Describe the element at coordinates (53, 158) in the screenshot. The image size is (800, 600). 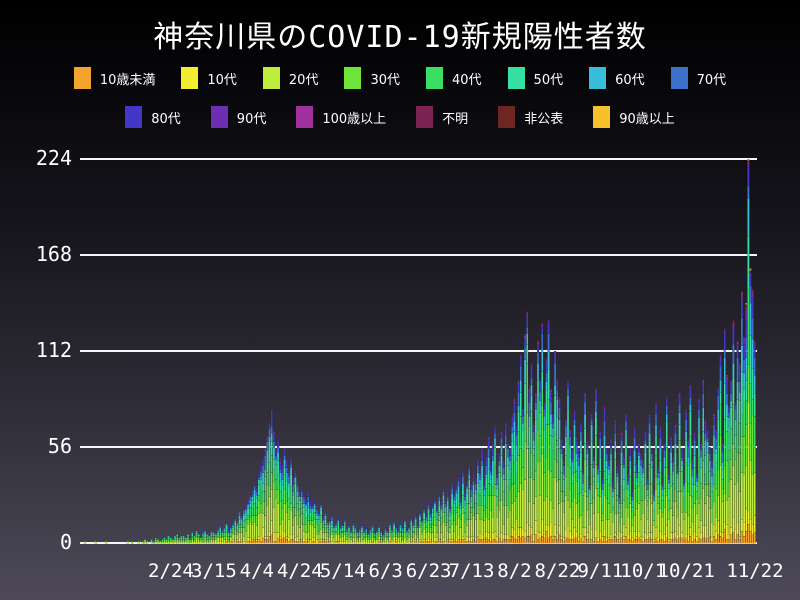
I see `y-tick-label-224: 224` at that location.